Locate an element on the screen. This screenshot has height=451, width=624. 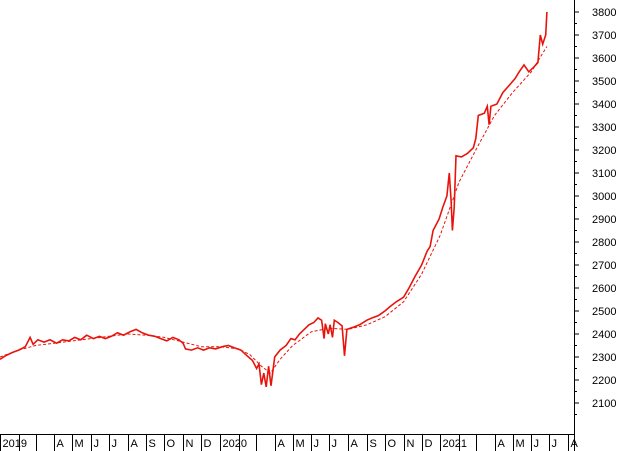
y-tick-label: 3300 is located at coordinates (604, 128).